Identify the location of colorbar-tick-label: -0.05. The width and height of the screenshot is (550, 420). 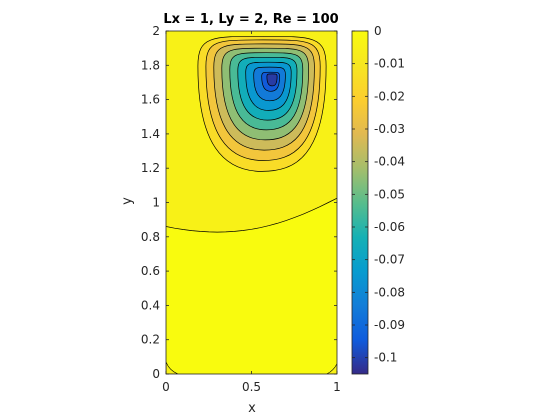
(389, 194).